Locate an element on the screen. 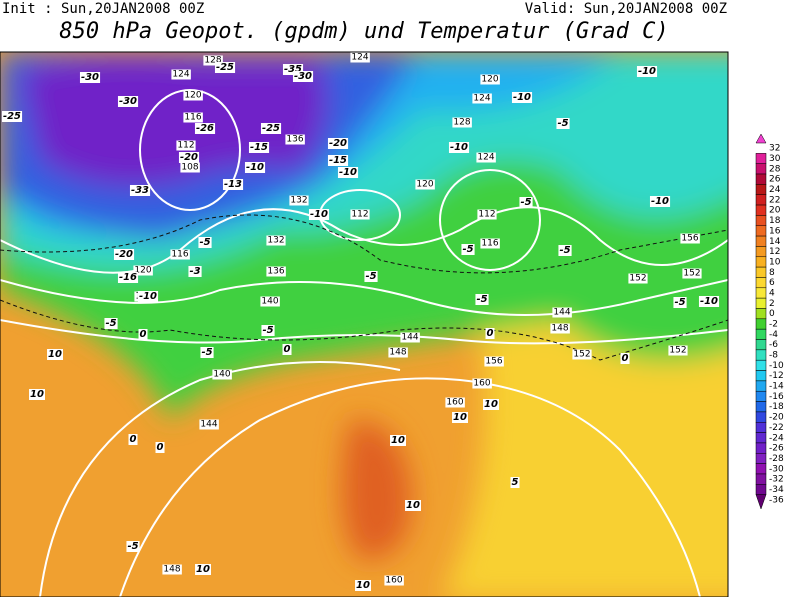 The width and height of the screenshot is (789, 597). geopotential-label: 132 is located at coordinates (299, 200).